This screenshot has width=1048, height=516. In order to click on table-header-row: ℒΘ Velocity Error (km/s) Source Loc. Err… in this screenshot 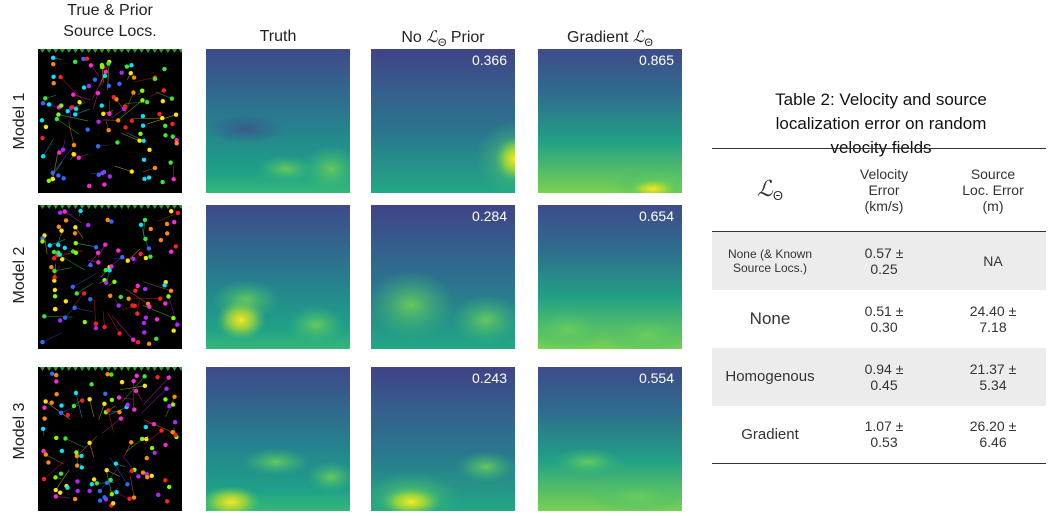, I will do `click(879, 190)`.